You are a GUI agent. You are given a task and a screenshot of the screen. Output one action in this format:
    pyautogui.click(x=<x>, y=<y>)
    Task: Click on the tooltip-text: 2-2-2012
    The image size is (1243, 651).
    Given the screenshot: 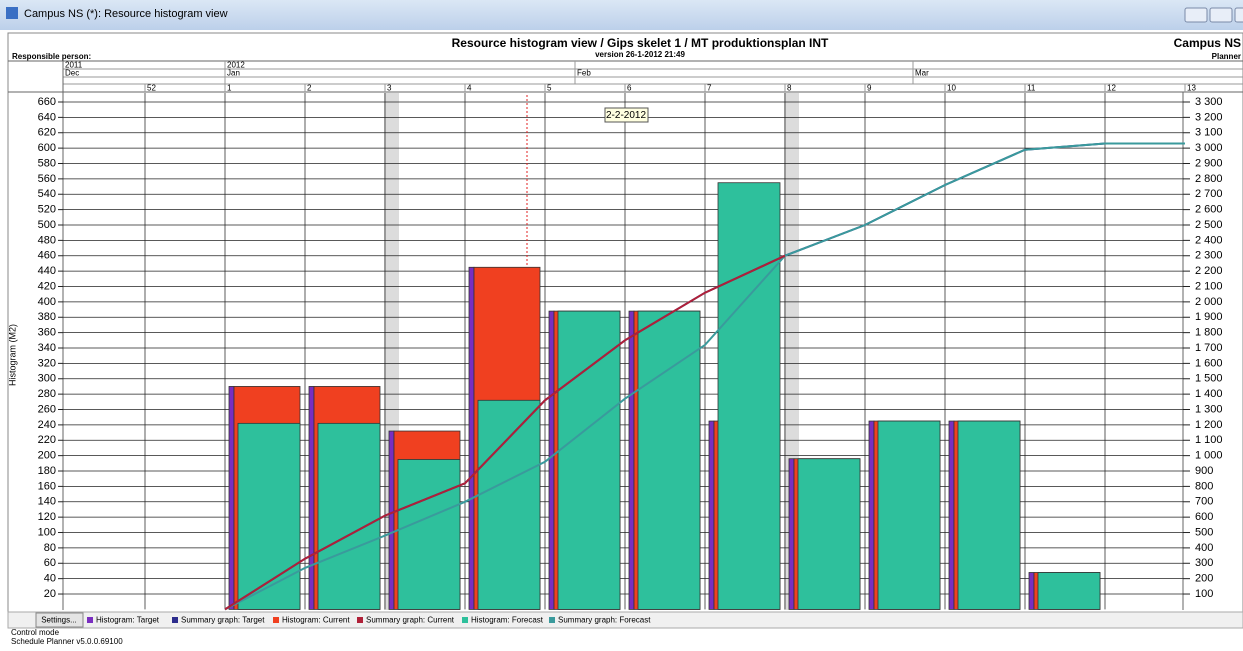 What is the action you would take?
    pyautogui.click(x=626, y=115)
    